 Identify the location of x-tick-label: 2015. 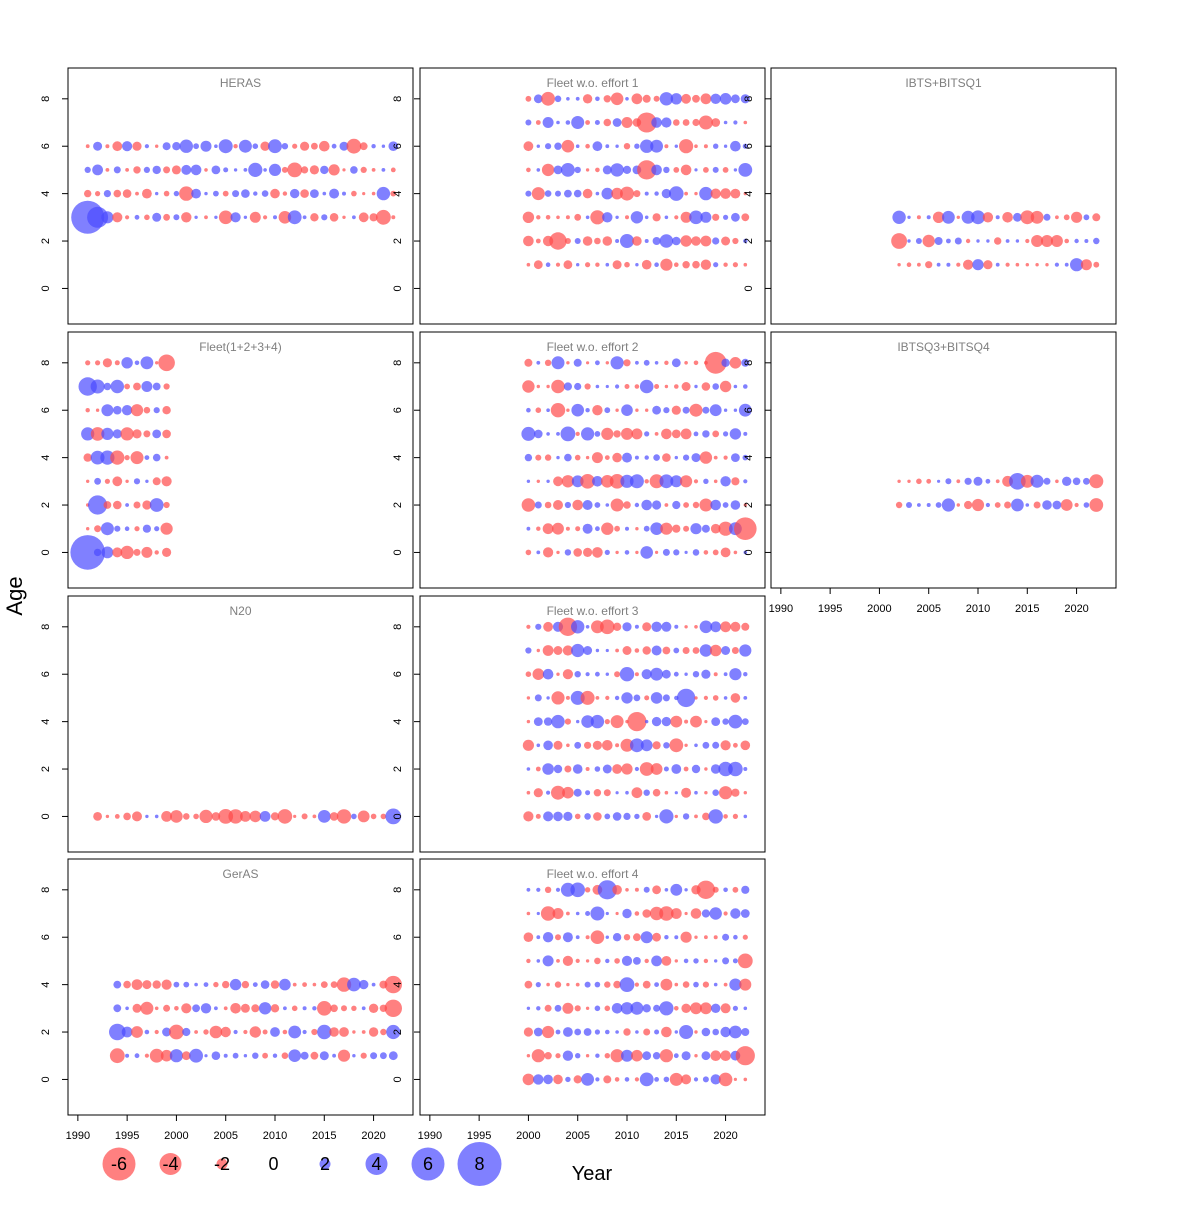
(324, 1136).